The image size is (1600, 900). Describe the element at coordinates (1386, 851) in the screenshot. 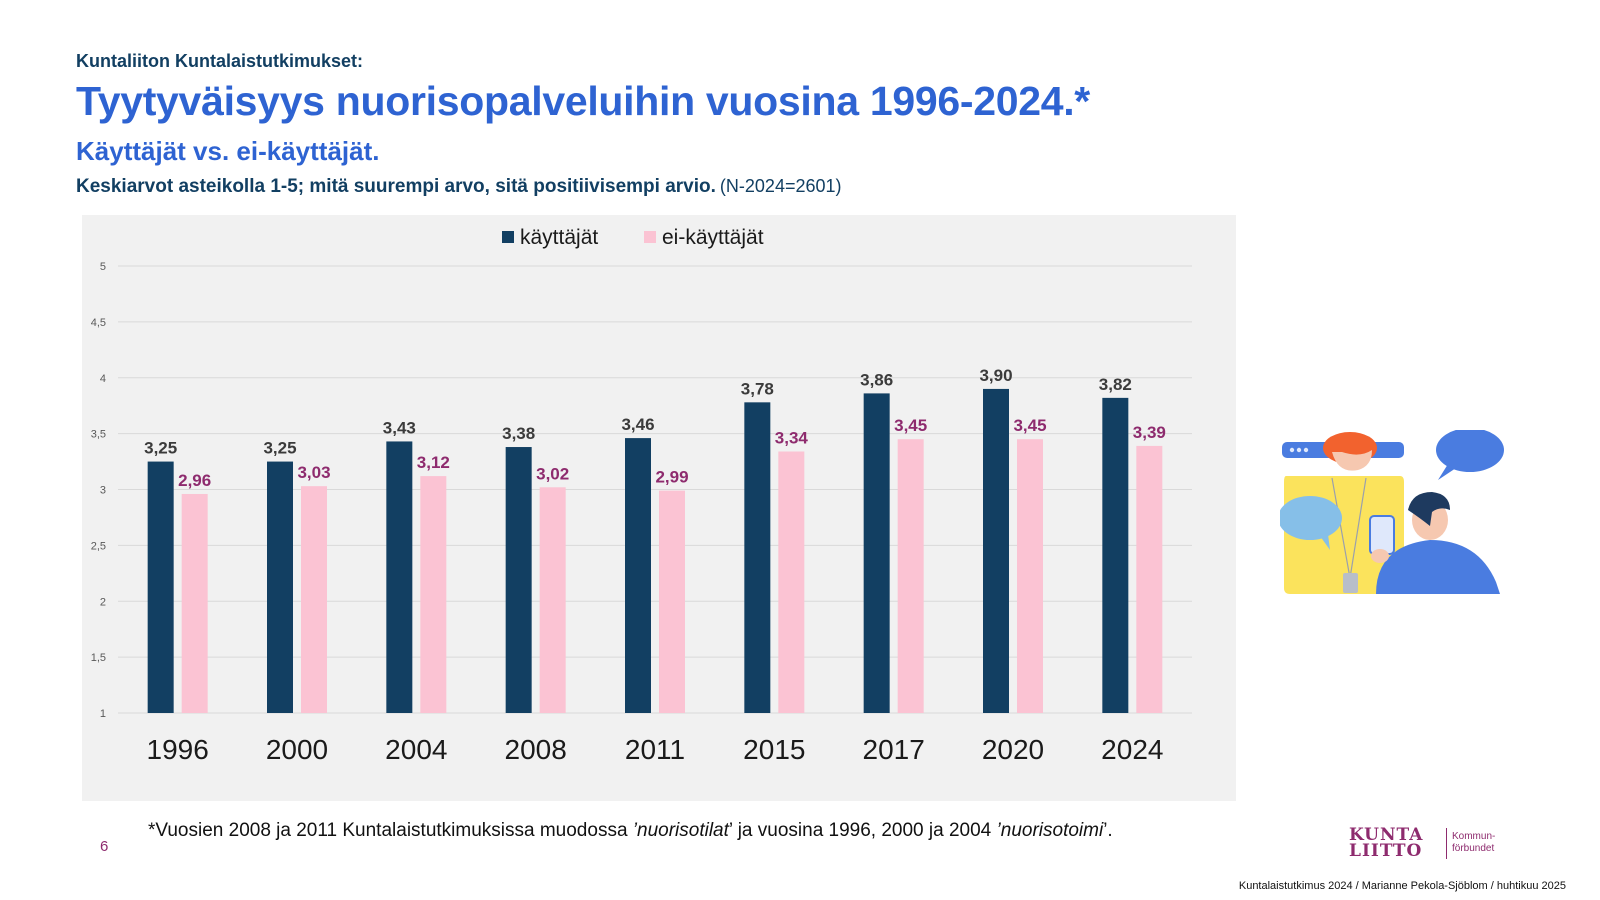

I see `logo-line-2: LIITTO` at that location.